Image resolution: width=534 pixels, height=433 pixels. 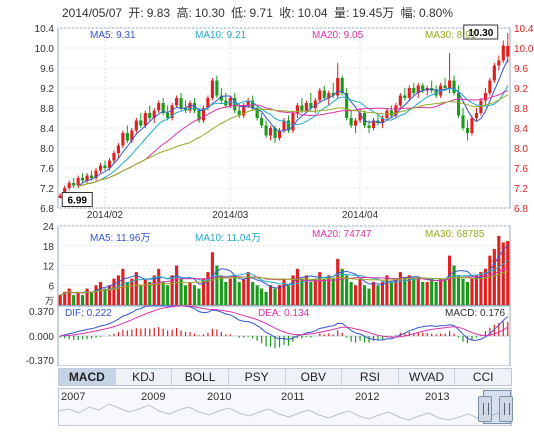 I want to click on tab-obv: OBV, so click(x=314, y=377).